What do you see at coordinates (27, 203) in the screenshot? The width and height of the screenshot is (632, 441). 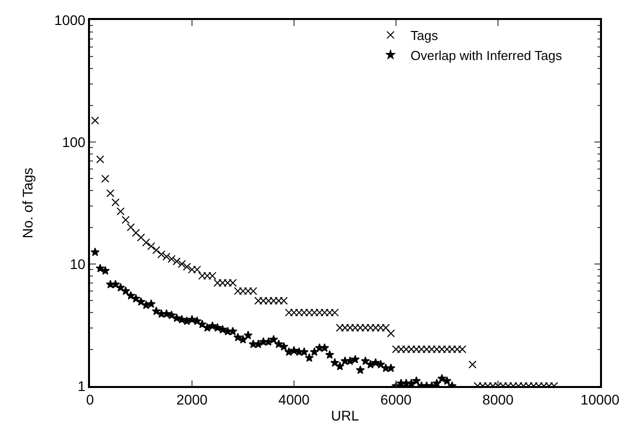 I see `y-axis-title: No. of Tags` at bounding box center [27, 203].